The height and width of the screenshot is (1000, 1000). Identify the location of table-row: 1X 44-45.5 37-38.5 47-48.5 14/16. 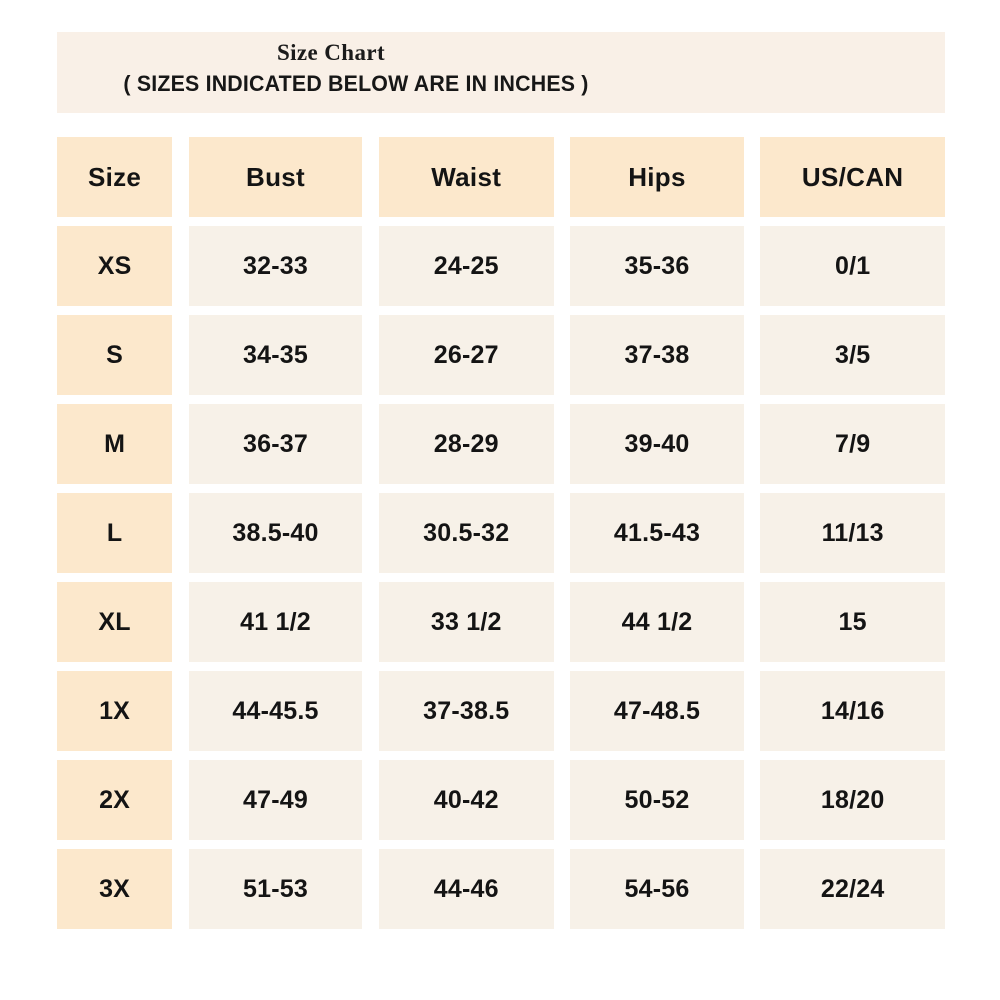
(501, 711).